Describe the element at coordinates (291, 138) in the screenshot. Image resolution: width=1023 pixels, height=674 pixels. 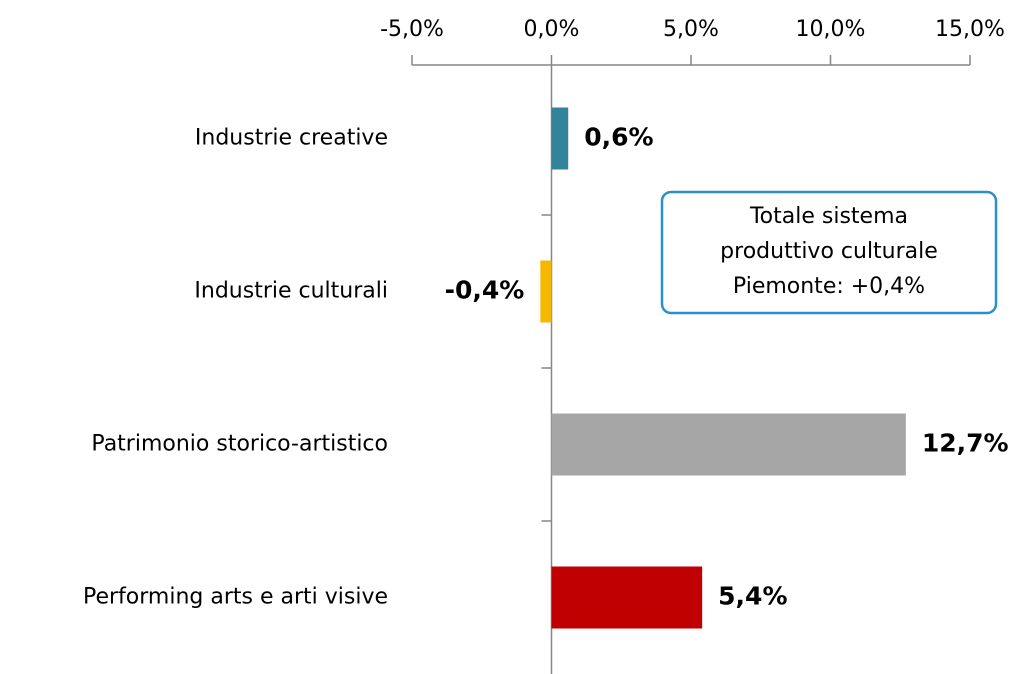
I see `category-label: Industrie creative` at that location.